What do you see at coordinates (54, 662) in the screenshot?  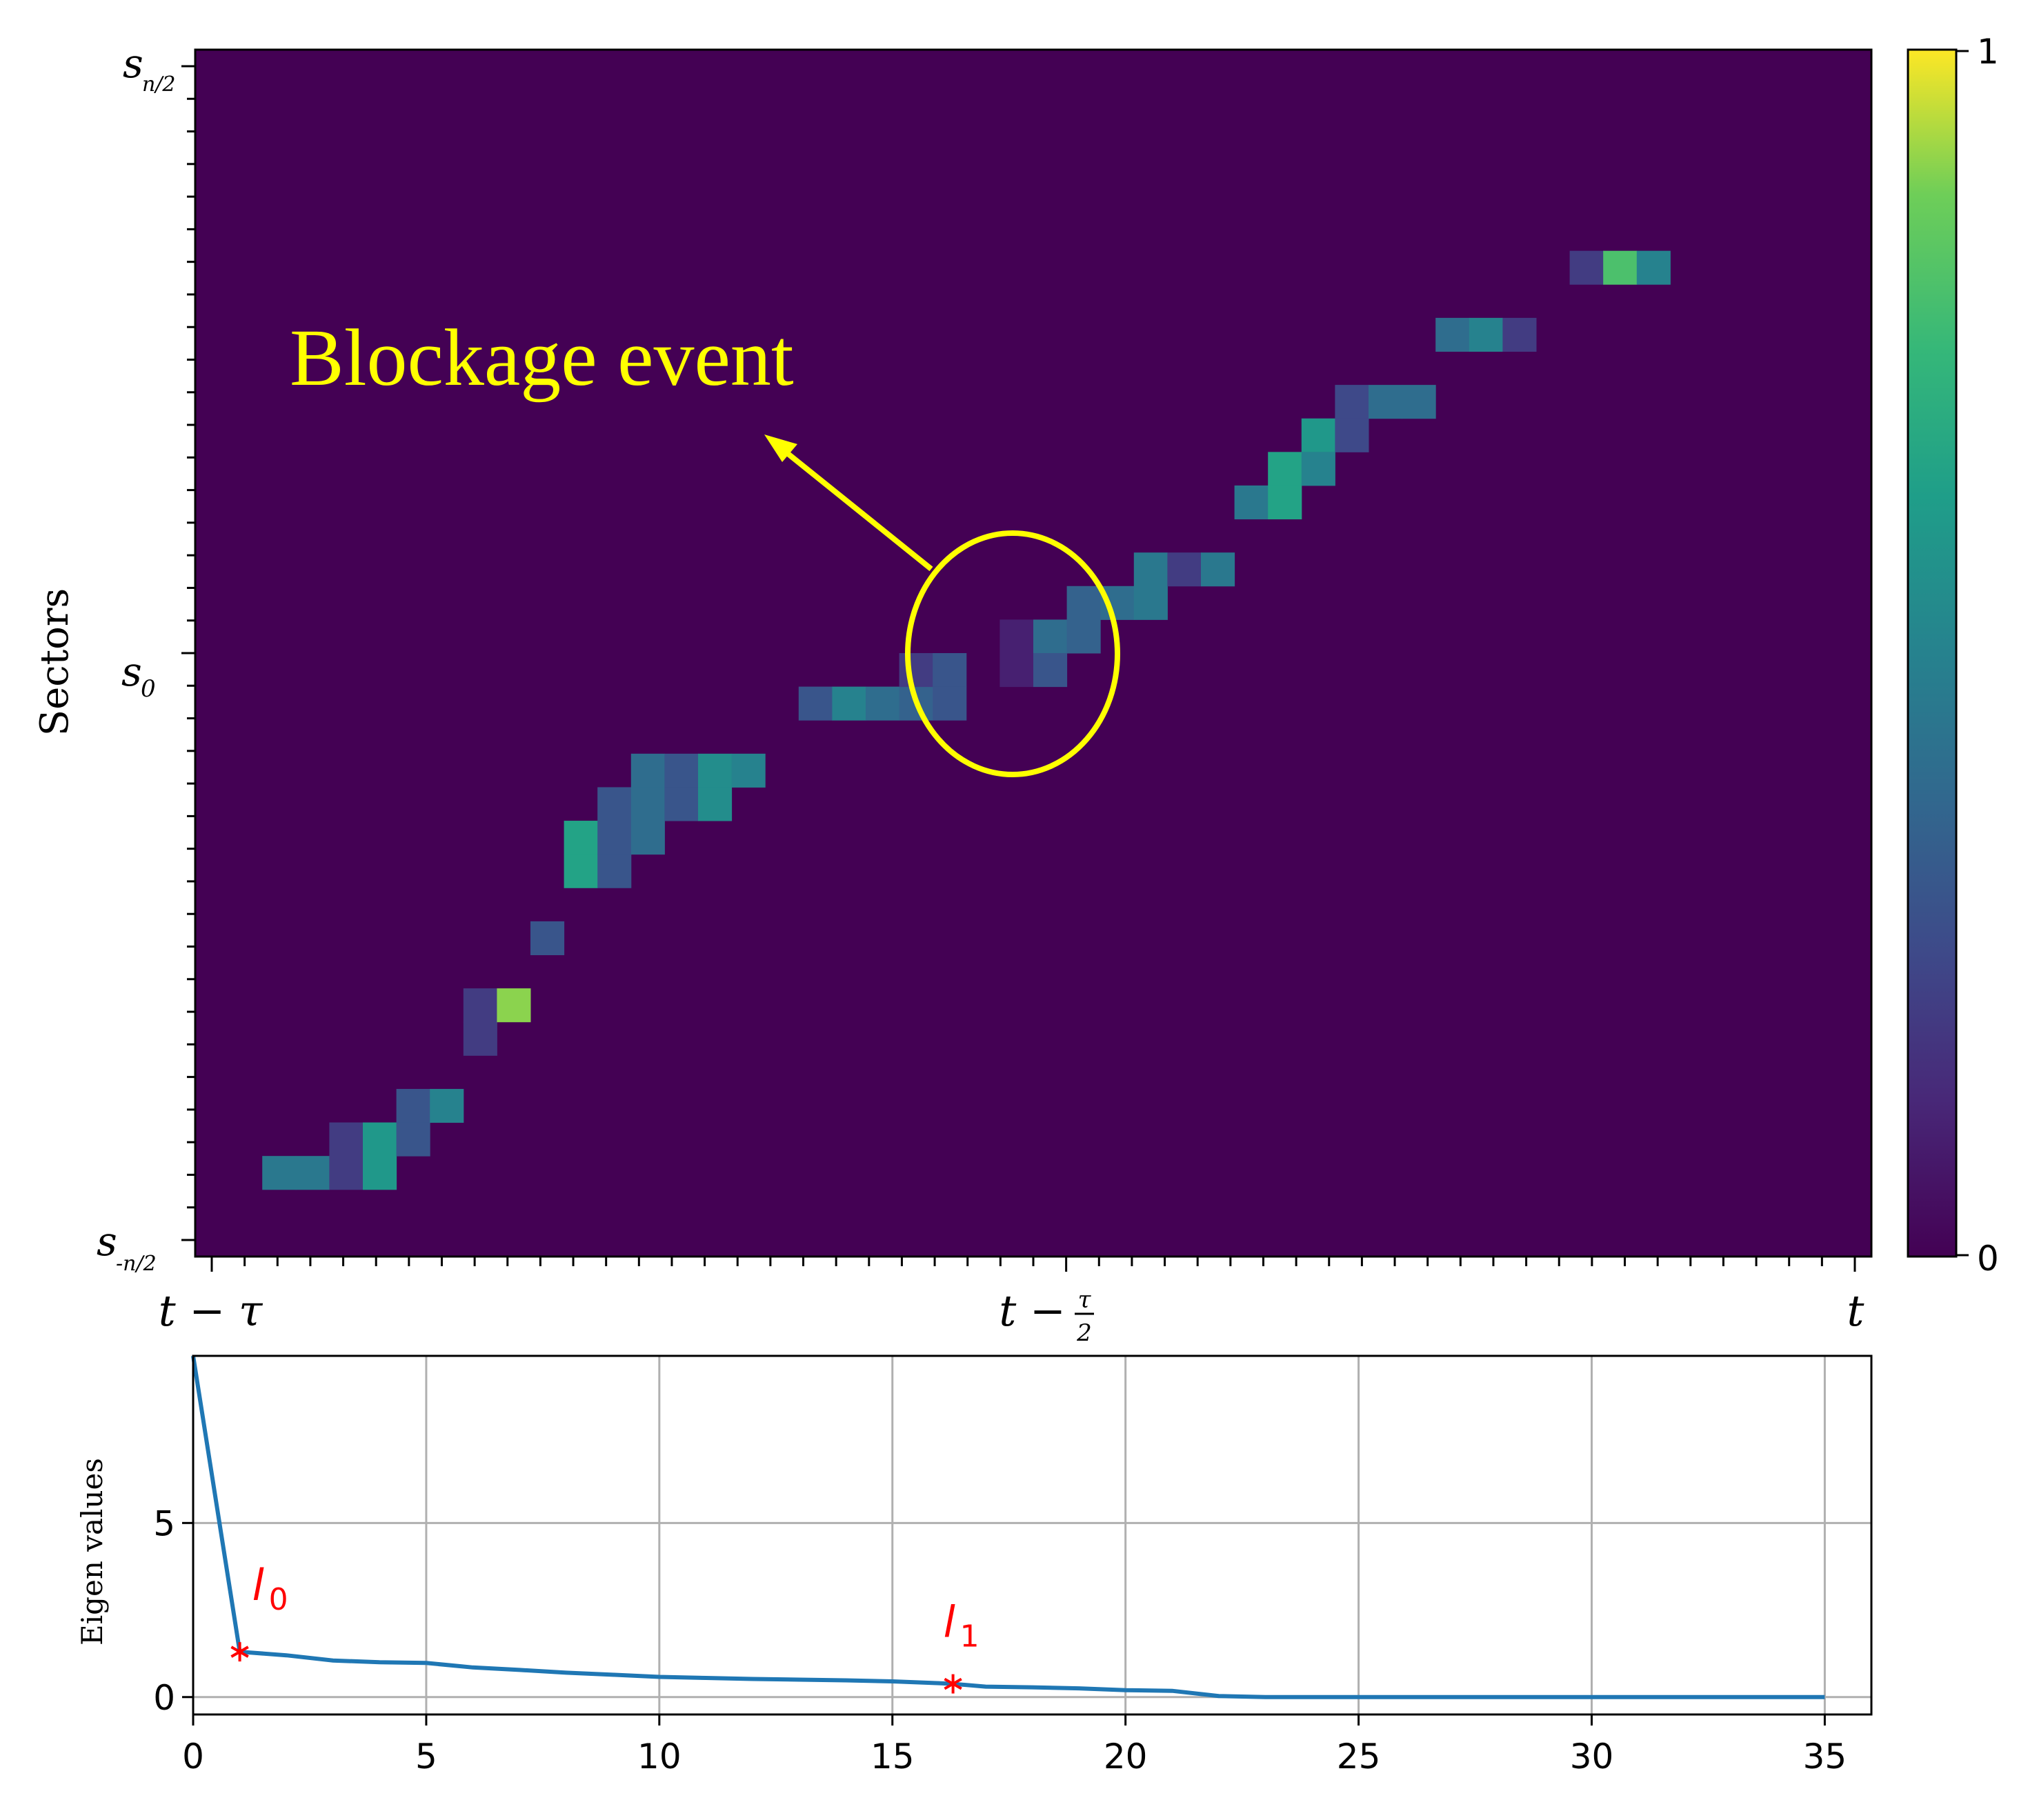 I see `heatmap-y-axis-label: Sectors` at bounding box center [54, 662].